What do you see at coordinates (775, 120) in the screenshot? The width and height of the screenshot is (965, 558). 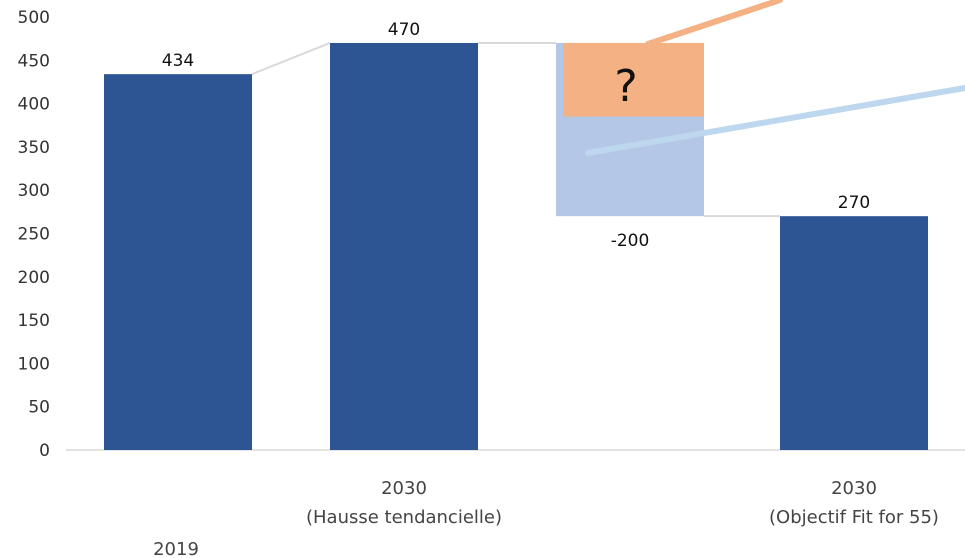 I see `blue-pointer-line` at bounding box center [775, 120].